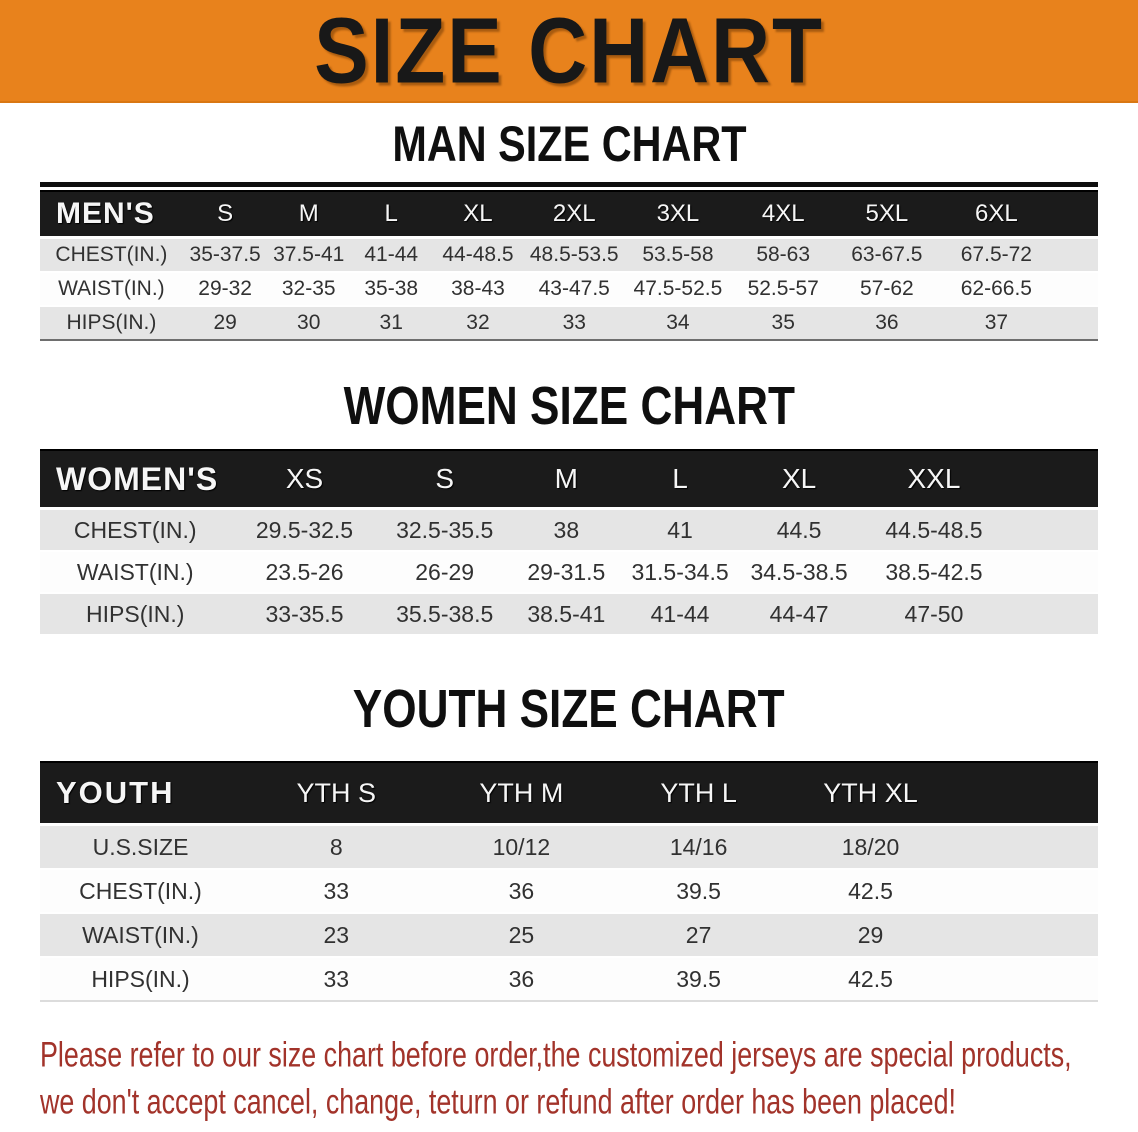  I want to click on size-value-cell: 10/12, so click(521, 846).